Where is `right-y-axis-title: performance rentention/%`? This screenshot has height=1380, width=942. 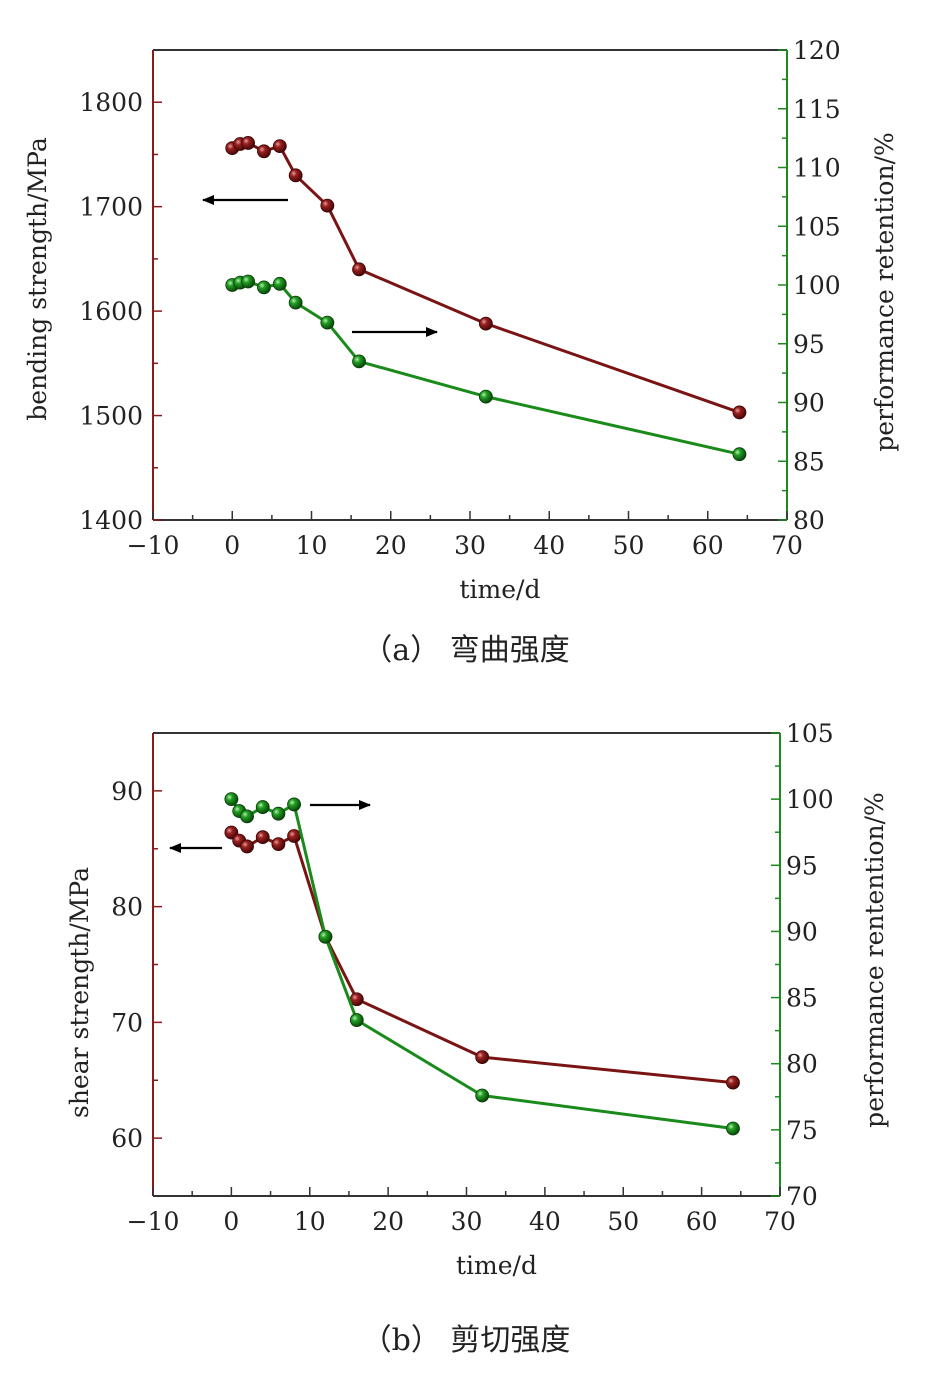 right-y-axis-title: performance rentention/% is located at coordinates (874, 960).